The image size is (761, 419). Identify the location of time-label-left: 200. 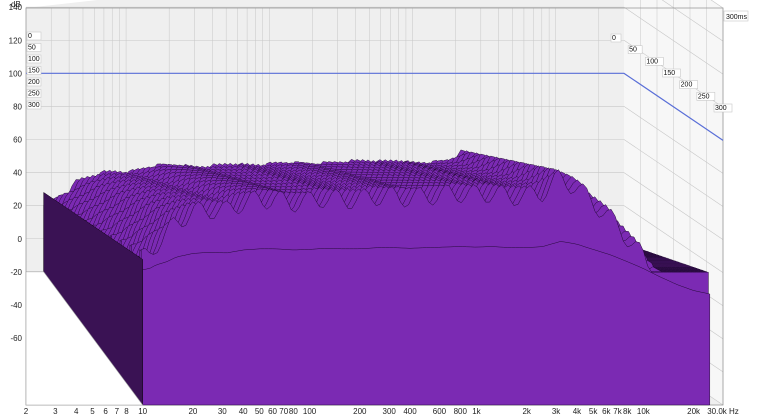
(34, 82).